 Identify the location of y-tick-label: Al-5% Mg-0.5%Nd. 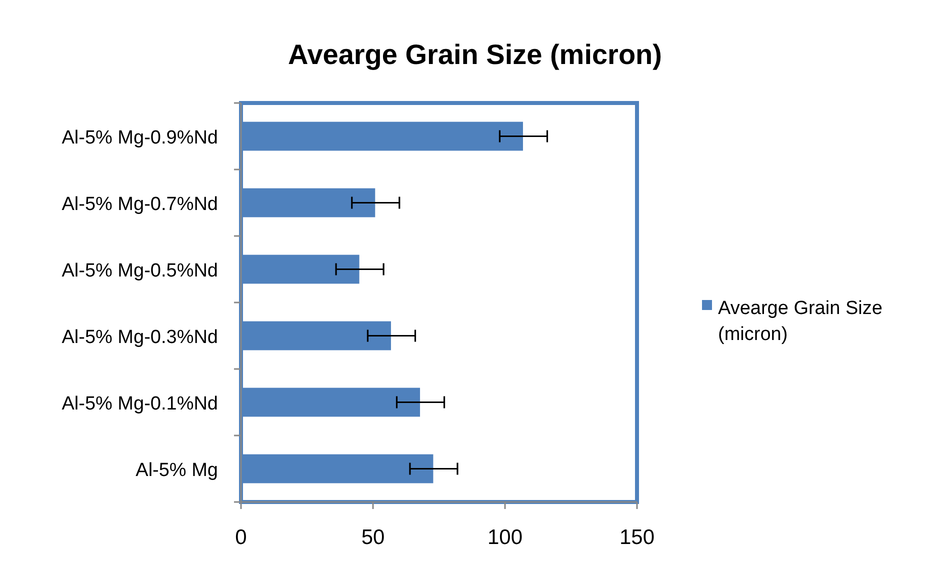
(140, 271).